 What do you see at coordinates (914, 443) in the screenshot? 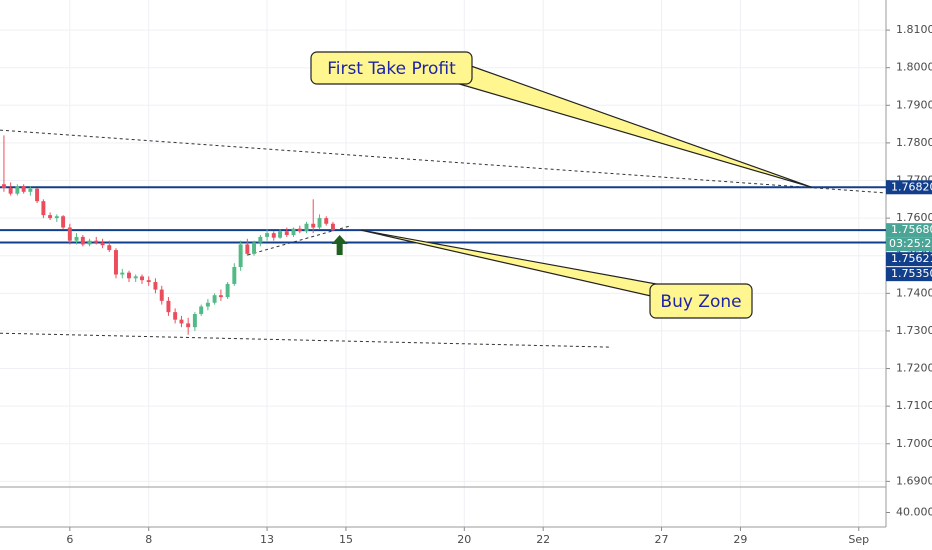
I see `y-tick-label: 1.70000` at bounding box center [914, 443].